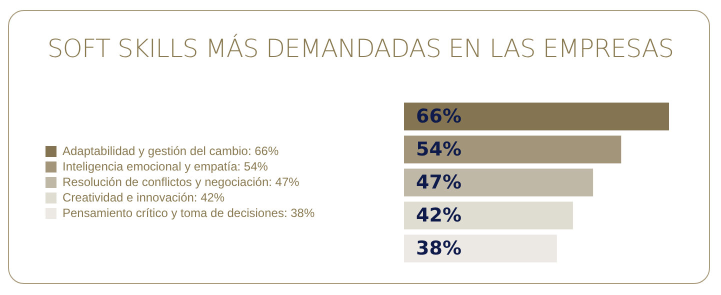  I want to click on legend-label: Inteligencia emocional y empatía: 54%, so click(165, 166).